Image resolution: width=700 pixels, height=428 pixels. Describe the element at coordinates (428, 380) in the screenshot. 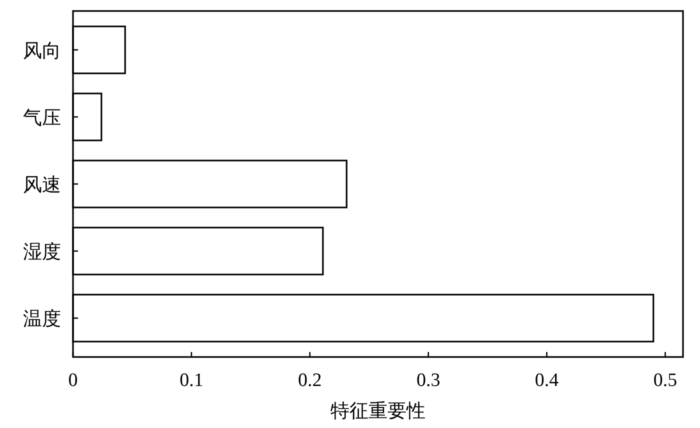

I see `x-tick-label: 0.3` at that location.